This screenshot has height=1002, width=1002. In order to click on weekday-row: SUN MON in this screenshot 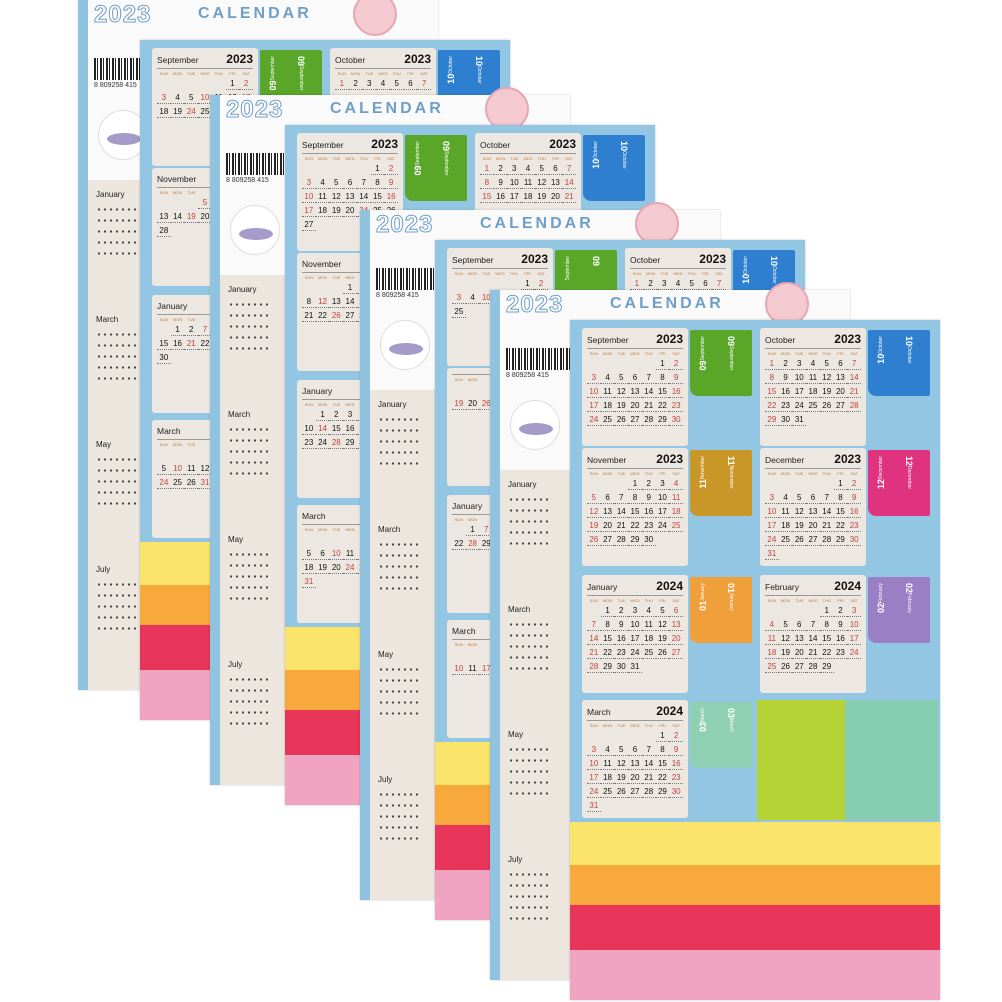, I will do `click(500, 519)`.